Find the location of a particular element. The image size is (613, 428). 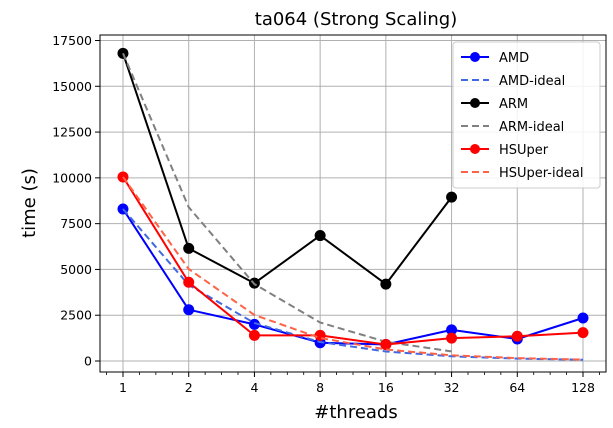

y-tick-label: 5000 is located at coordinates (76, 269).